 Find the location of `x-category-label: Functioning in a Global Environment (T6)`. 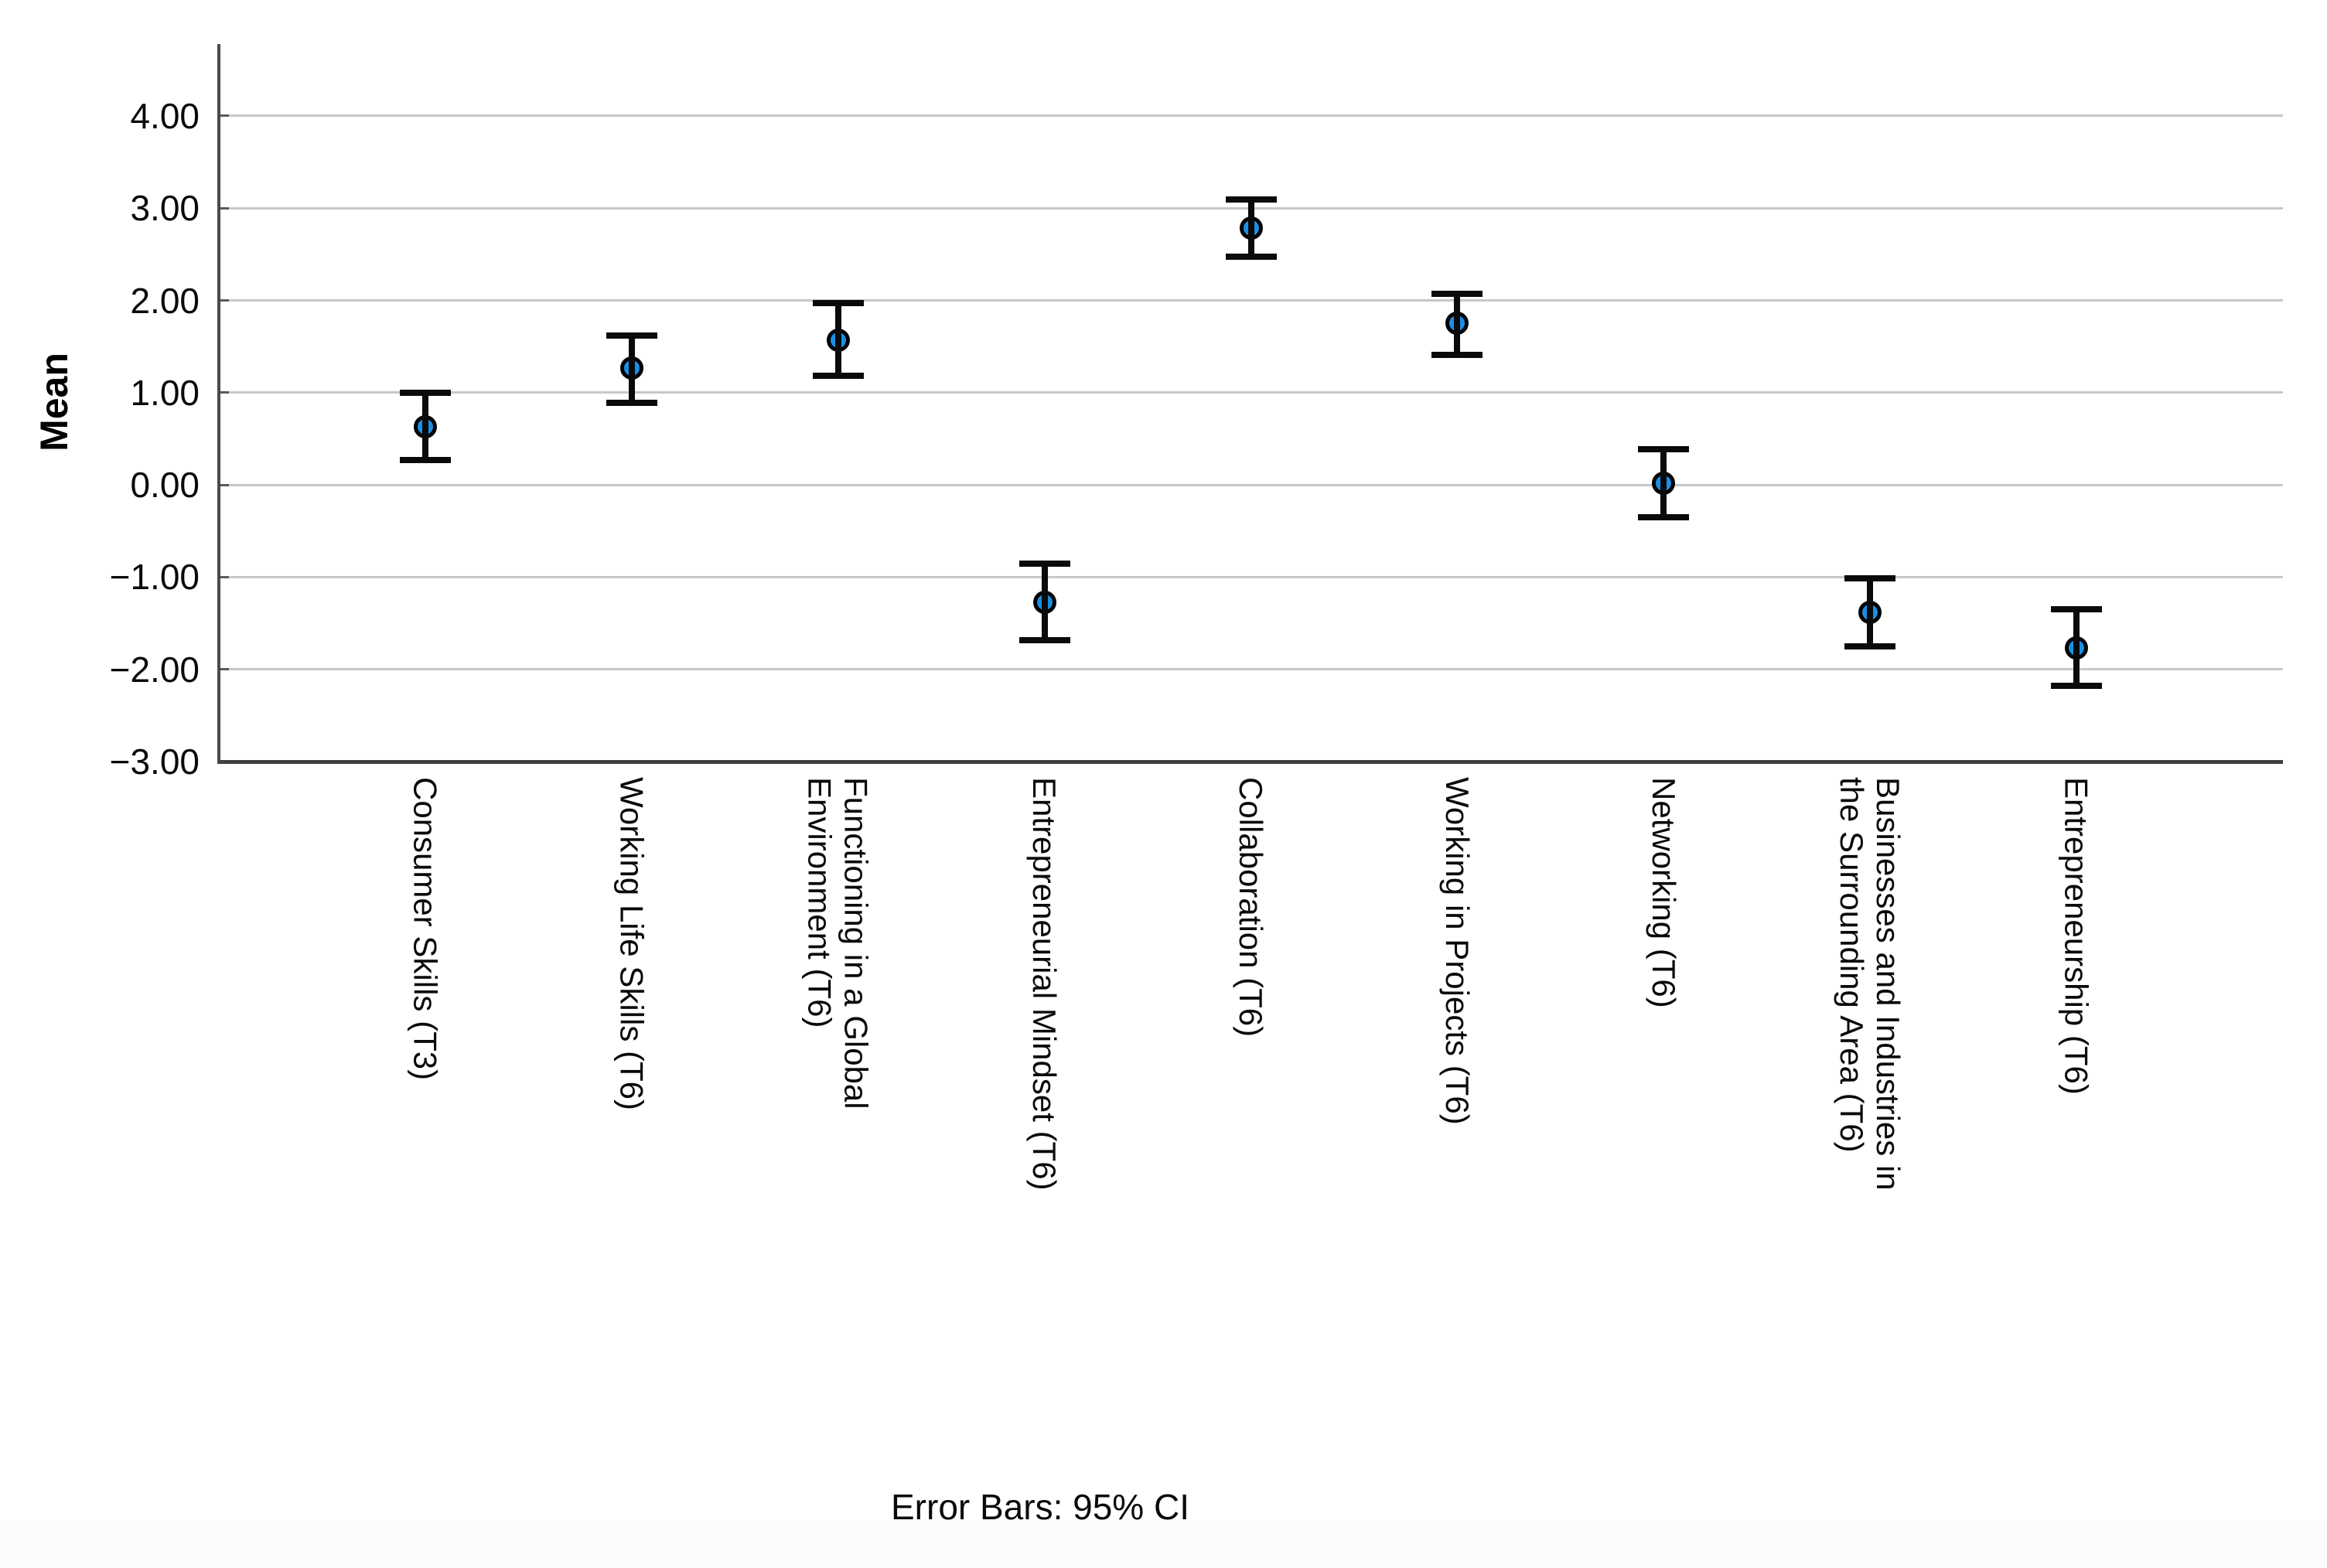

x-category-label: Functioning in a Global Environment (T6) is located at coordinates (838, 943).